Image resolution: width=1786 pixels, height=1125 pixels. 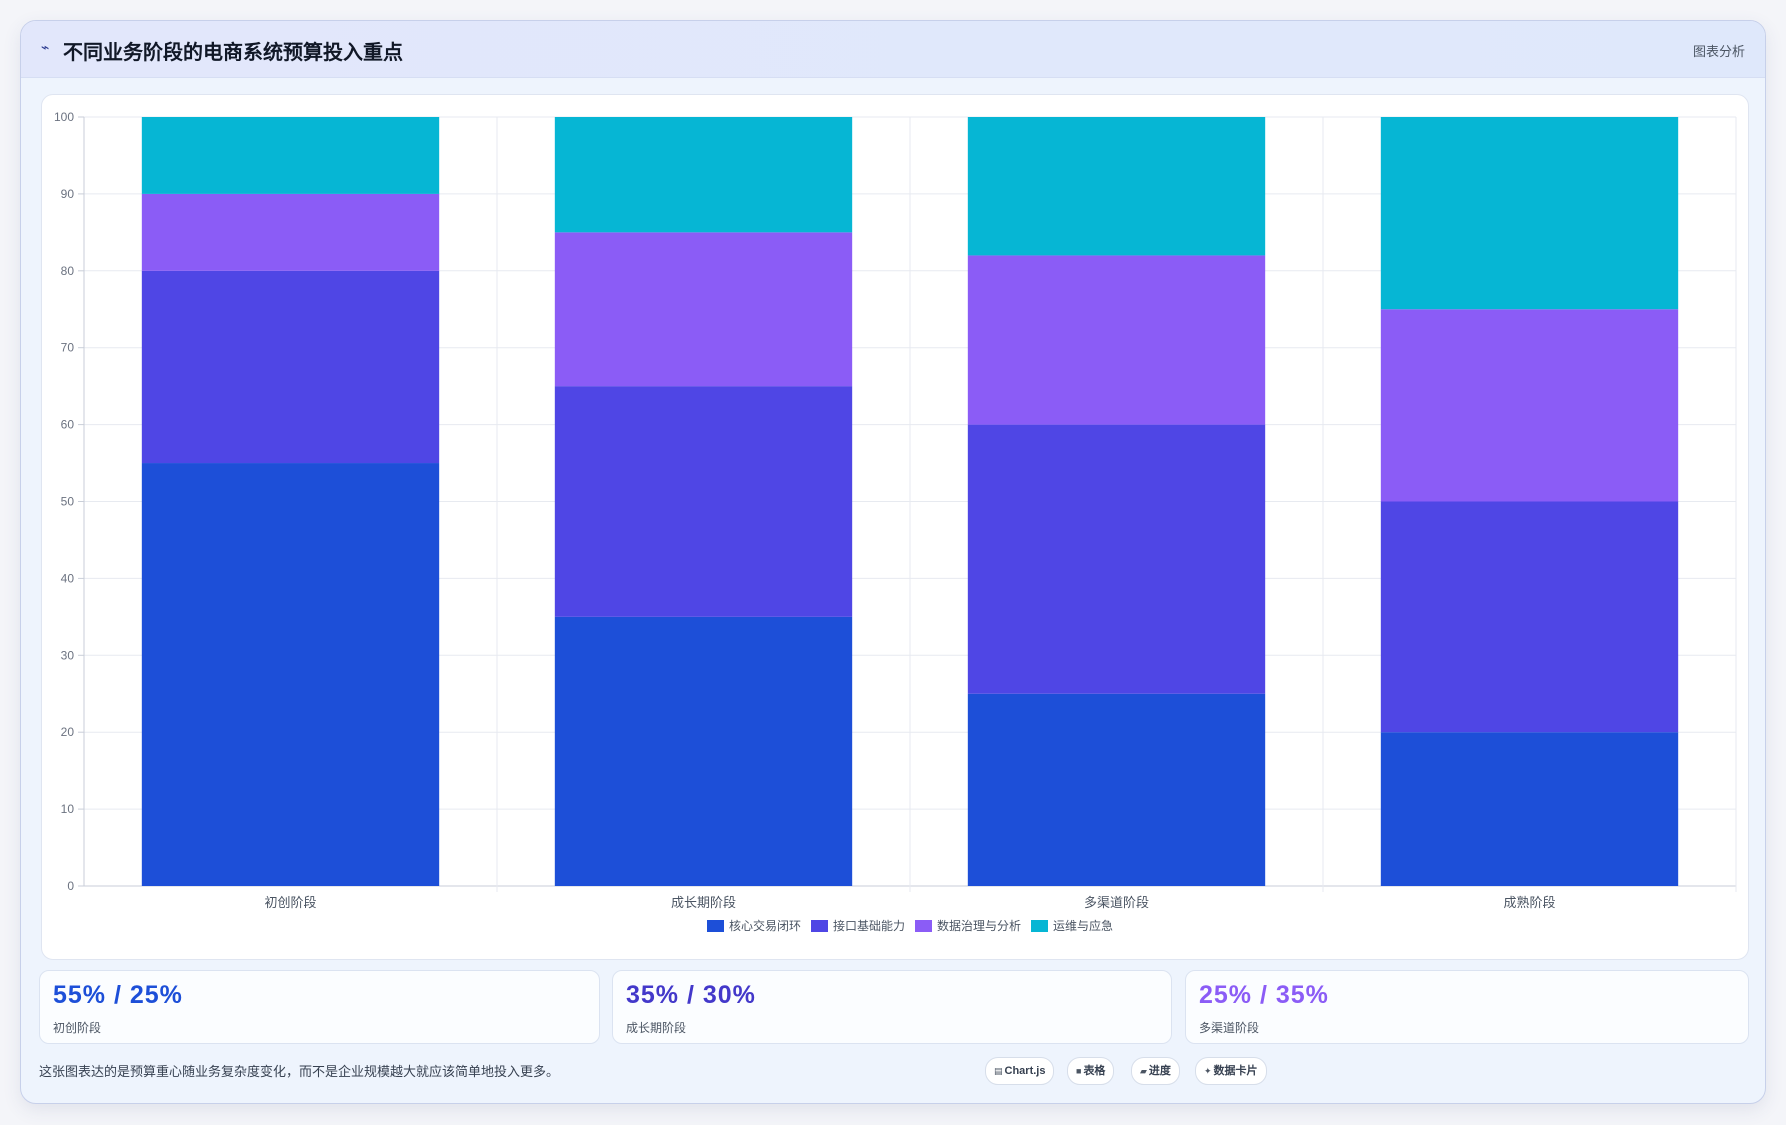 What do you see at coordinates (299, 1071) in the screenshot?
I see `chart-footnote: 这张图表达的是预算重心随业务复杂度变化，而不是企业规模越大就应该简单地投入更多。` at bounding box center [299, 1071].